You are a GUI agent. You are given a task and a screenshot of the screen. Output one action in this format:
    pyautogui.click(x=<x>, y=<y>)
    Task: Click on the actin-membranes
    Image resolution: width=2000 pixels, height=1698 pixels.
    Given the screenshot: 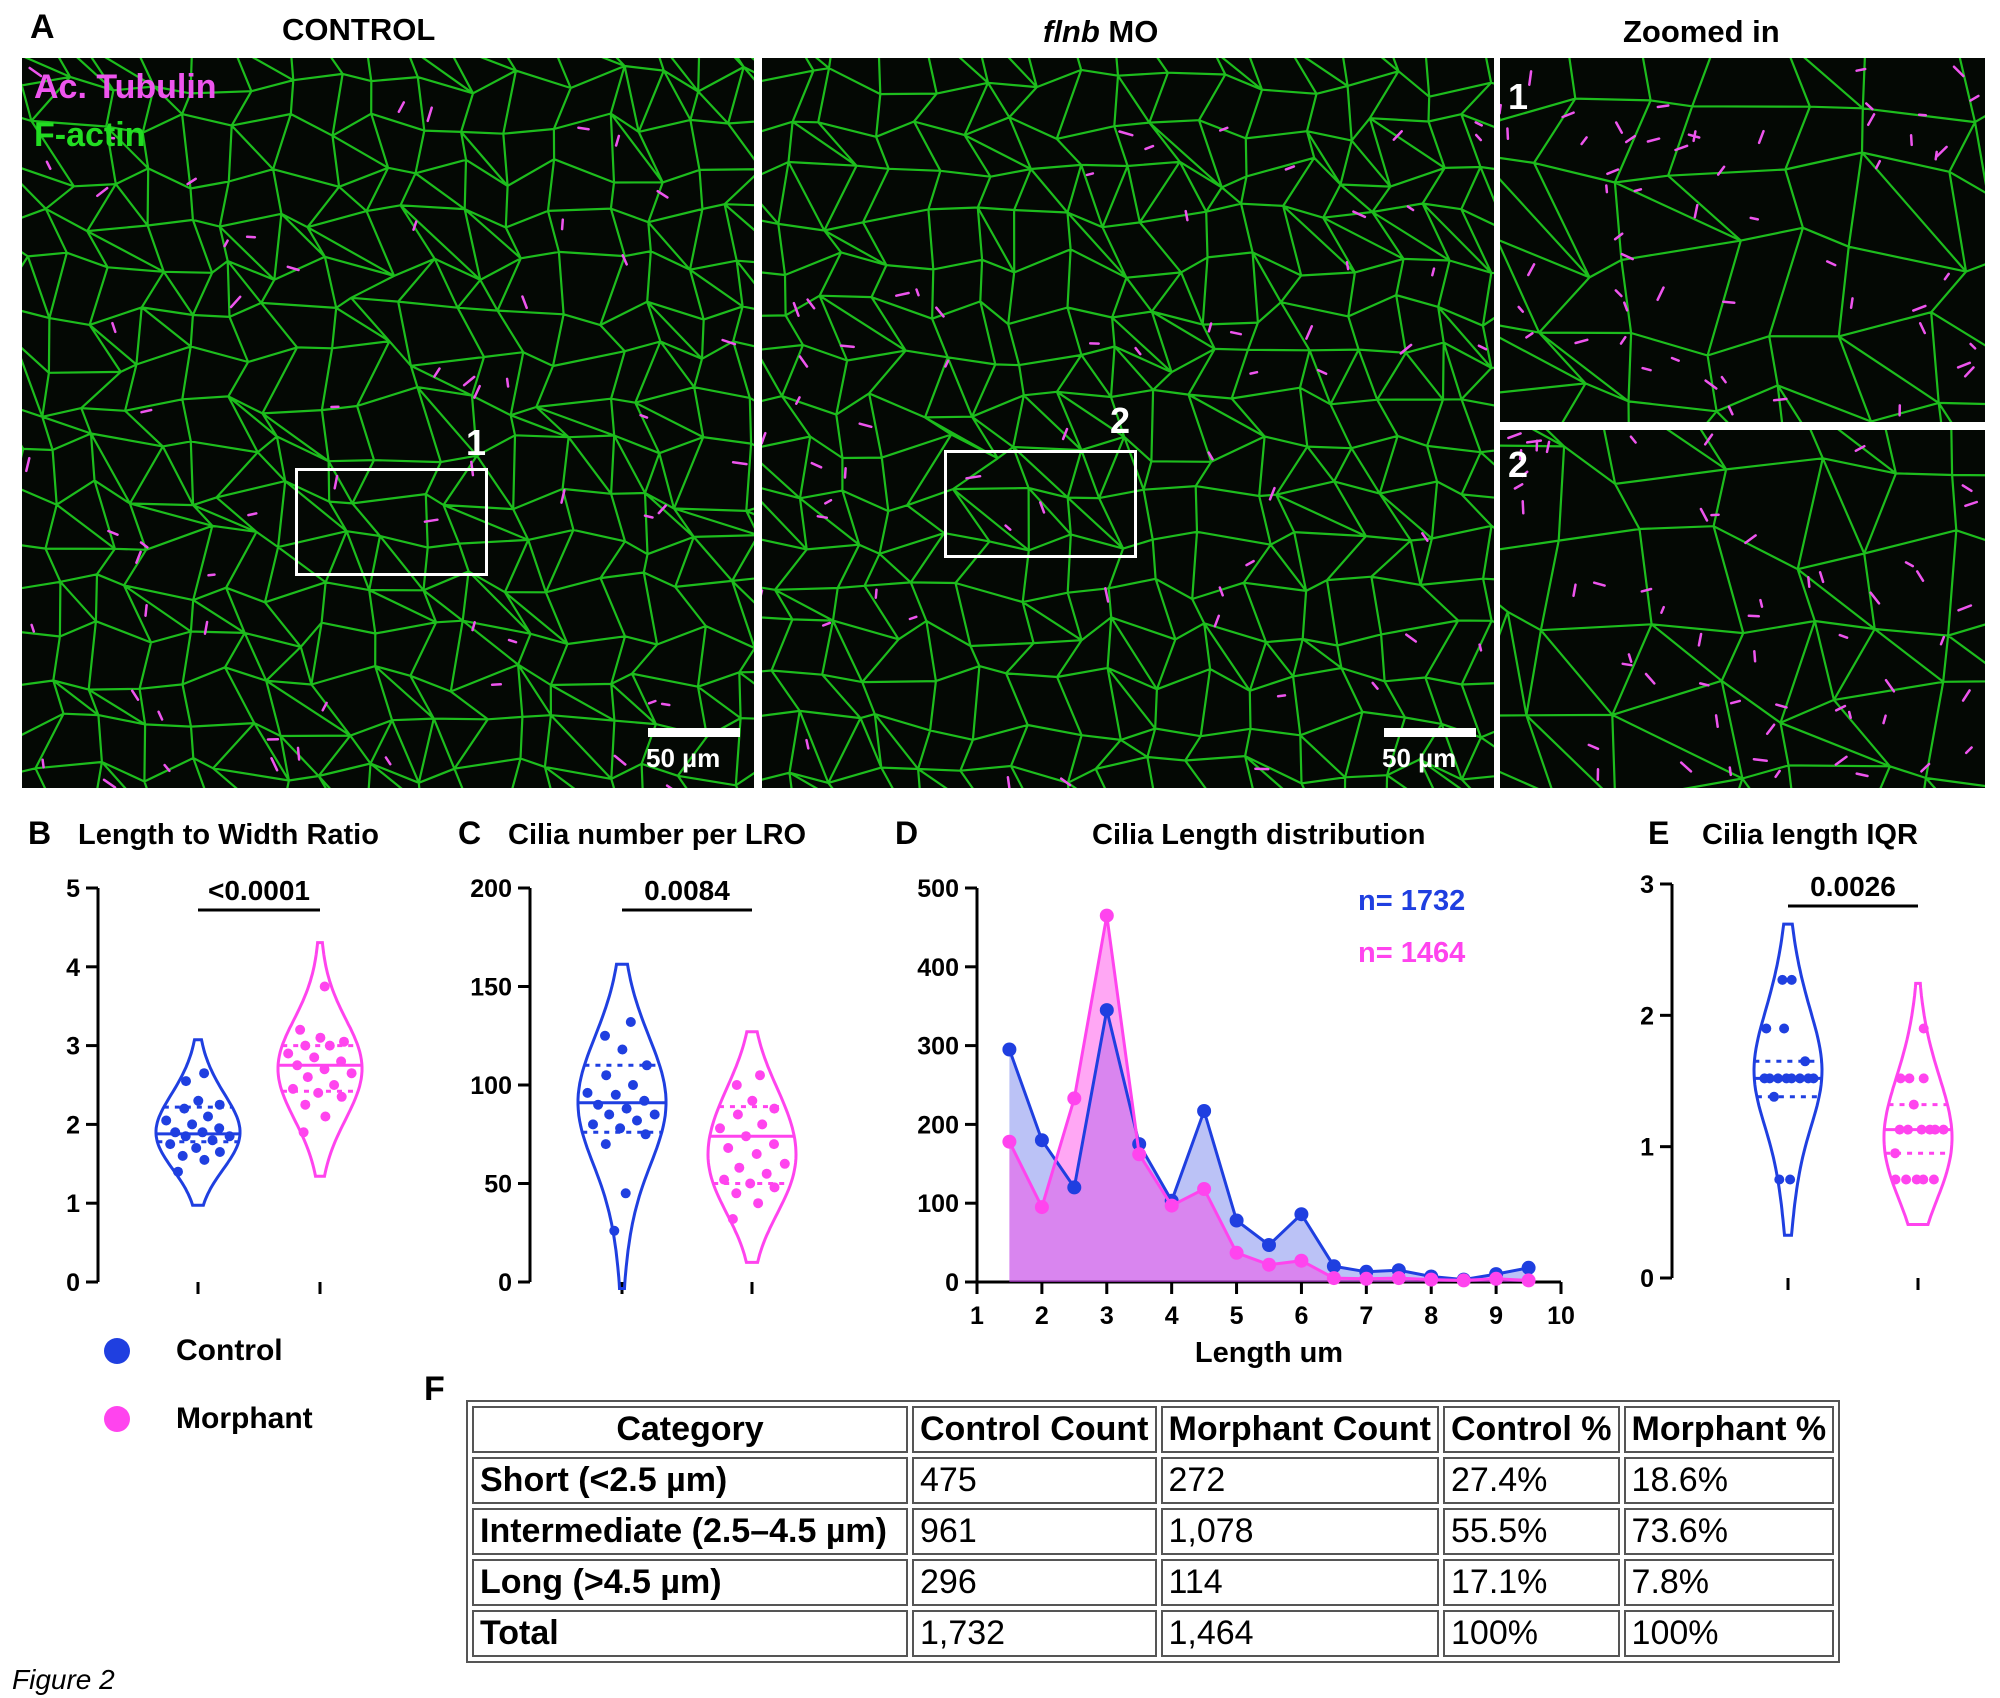 What is the action you would take?
    pyautogui.click(x=1742, y=609)
    